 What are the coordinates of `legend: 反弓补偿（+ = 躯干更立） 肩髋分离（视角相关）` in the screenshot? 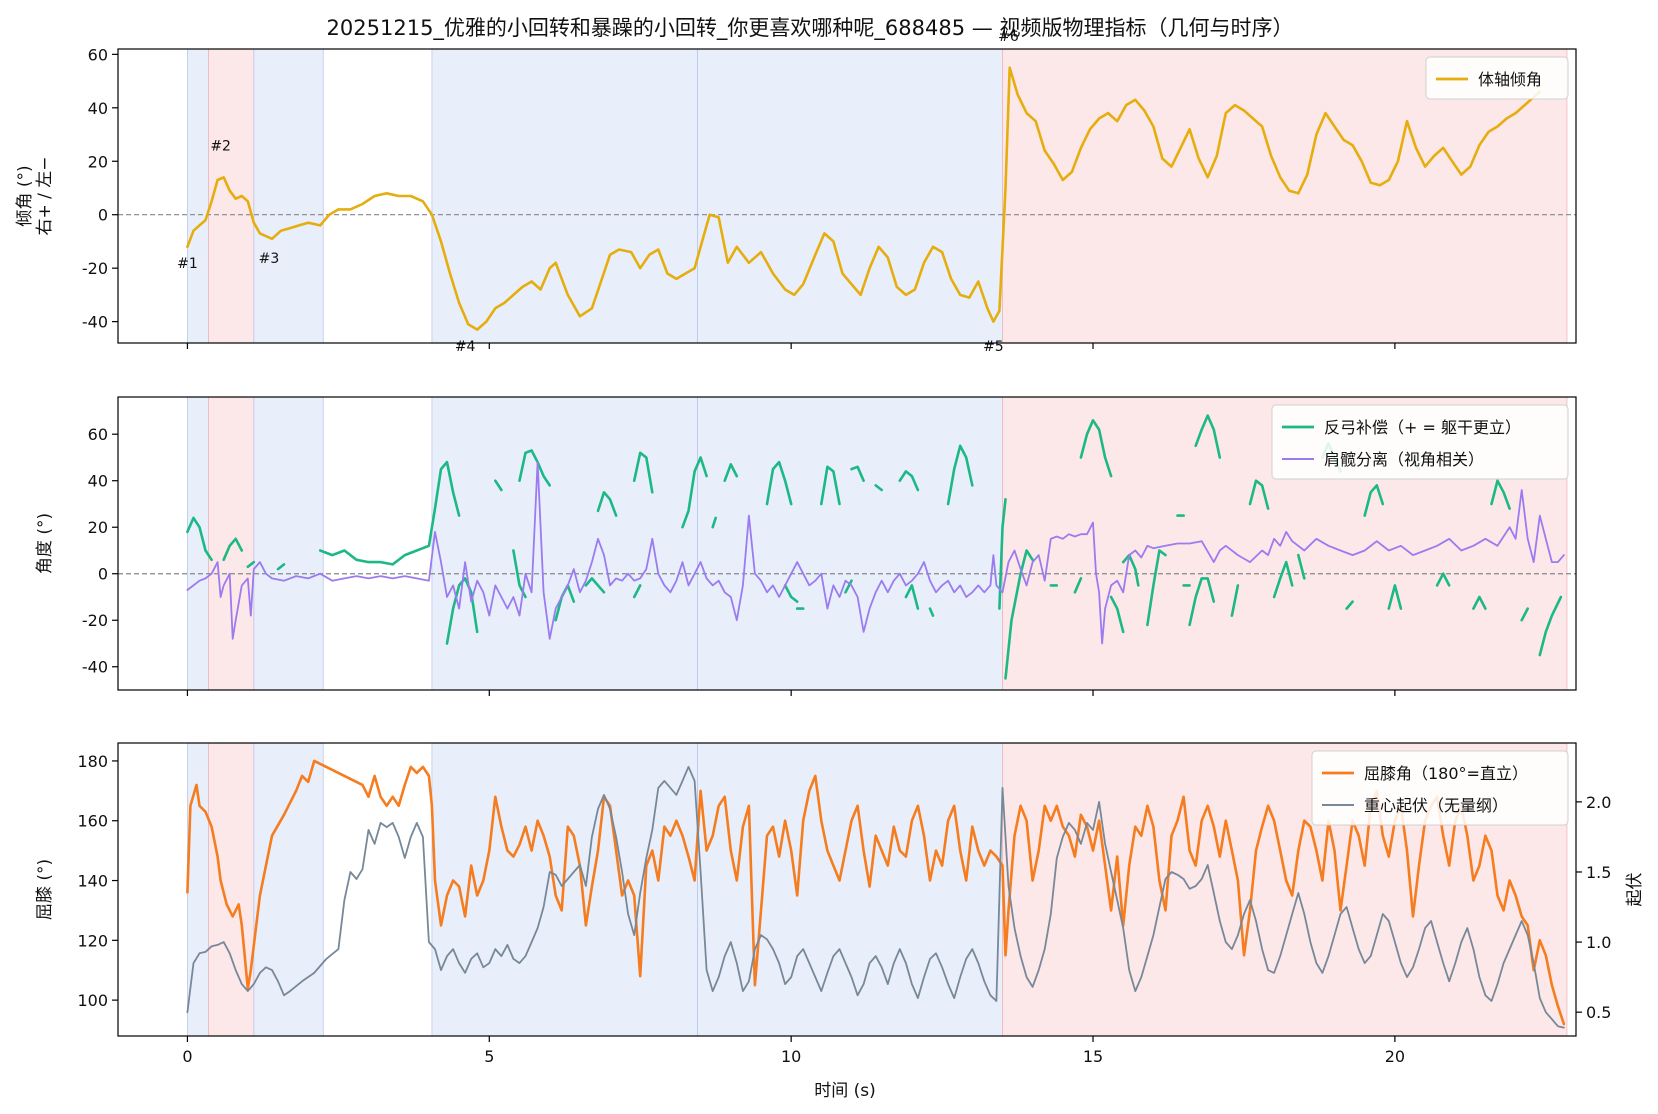 It's located at (1420, 442).